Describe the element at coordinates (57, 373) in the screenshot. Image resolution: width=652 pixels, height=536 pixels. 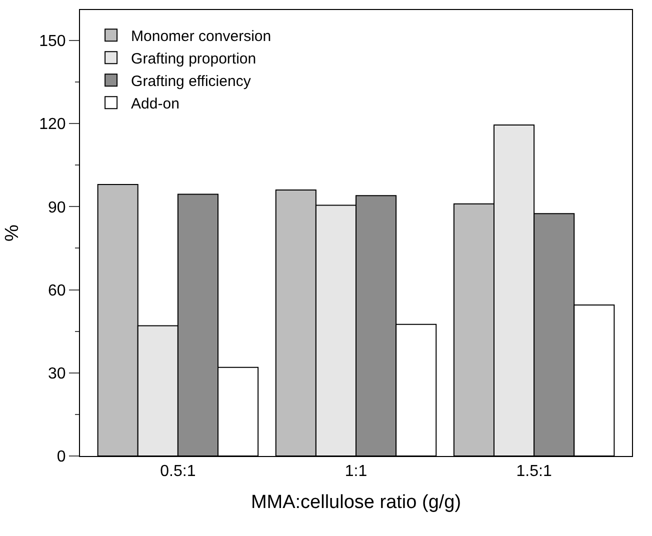
I see `y-tick-label: 30` at that location.